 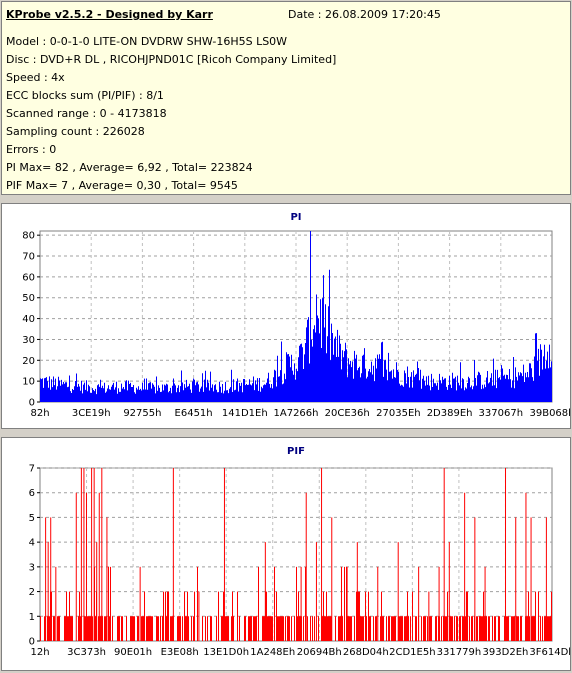 What do you see at coordinates (549, 652) in the screenshot?
I see `pif-x-tick-label: 3F614Dh` at bounding box center [549, 652].